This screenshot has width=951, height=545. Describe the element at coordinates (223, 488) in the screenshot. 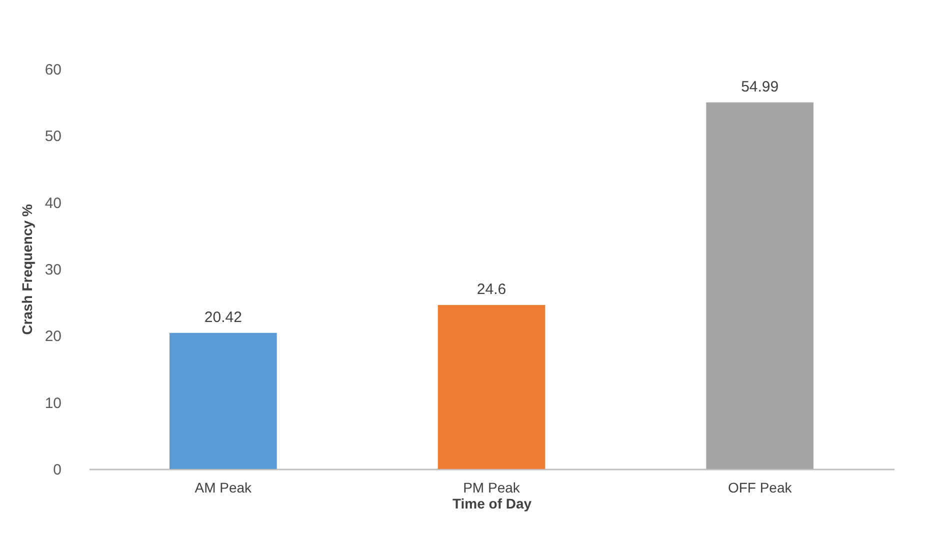

I see `x-tick-label: AM Peak` at that location.